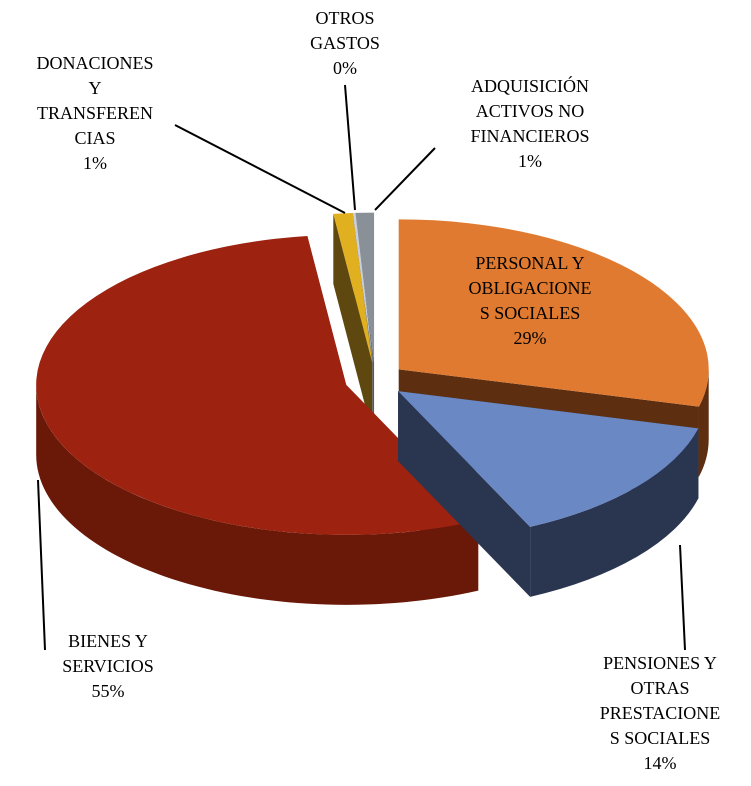 This screenshot has width=751, height=786. I want to click on value-label: 29%, so click(530, 338).